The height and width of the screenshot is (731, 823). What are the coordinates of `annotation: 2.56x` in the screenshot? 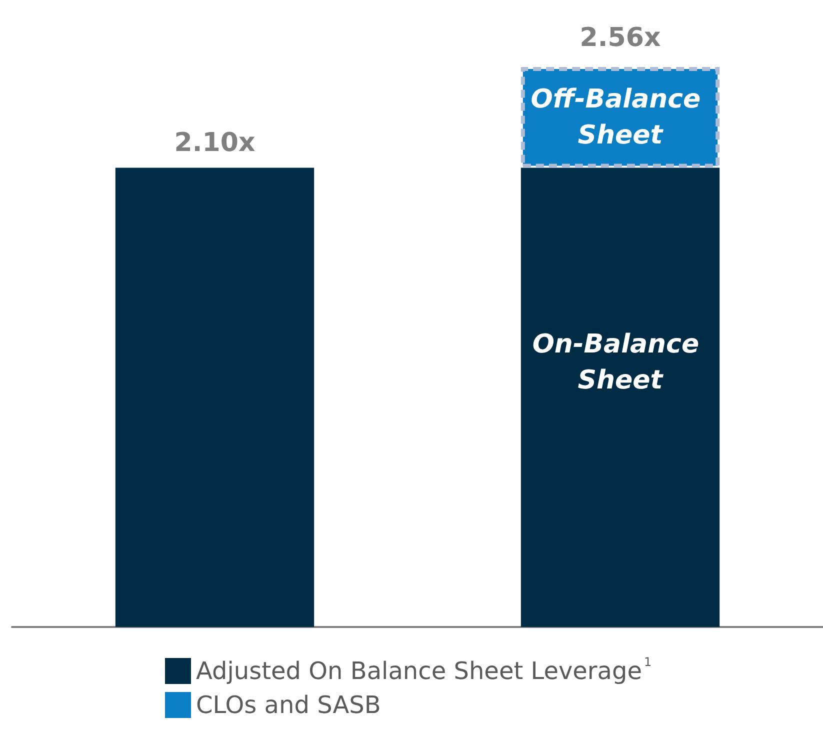 It's located at (620, 38).